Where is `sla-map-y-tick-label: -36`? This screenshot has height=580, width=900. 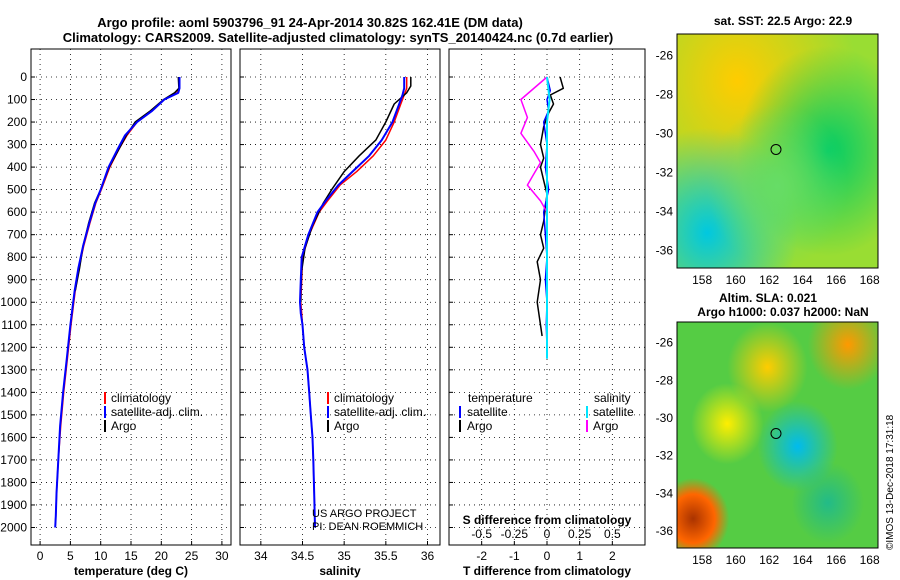
sla-map-y-tick-label: -36 is located at coordinates (665, 531).